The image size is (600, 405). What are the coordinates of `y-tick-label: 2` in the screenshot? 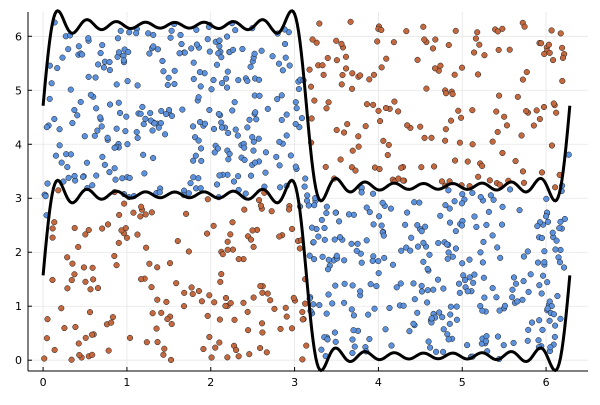 It's located at (18, 252).